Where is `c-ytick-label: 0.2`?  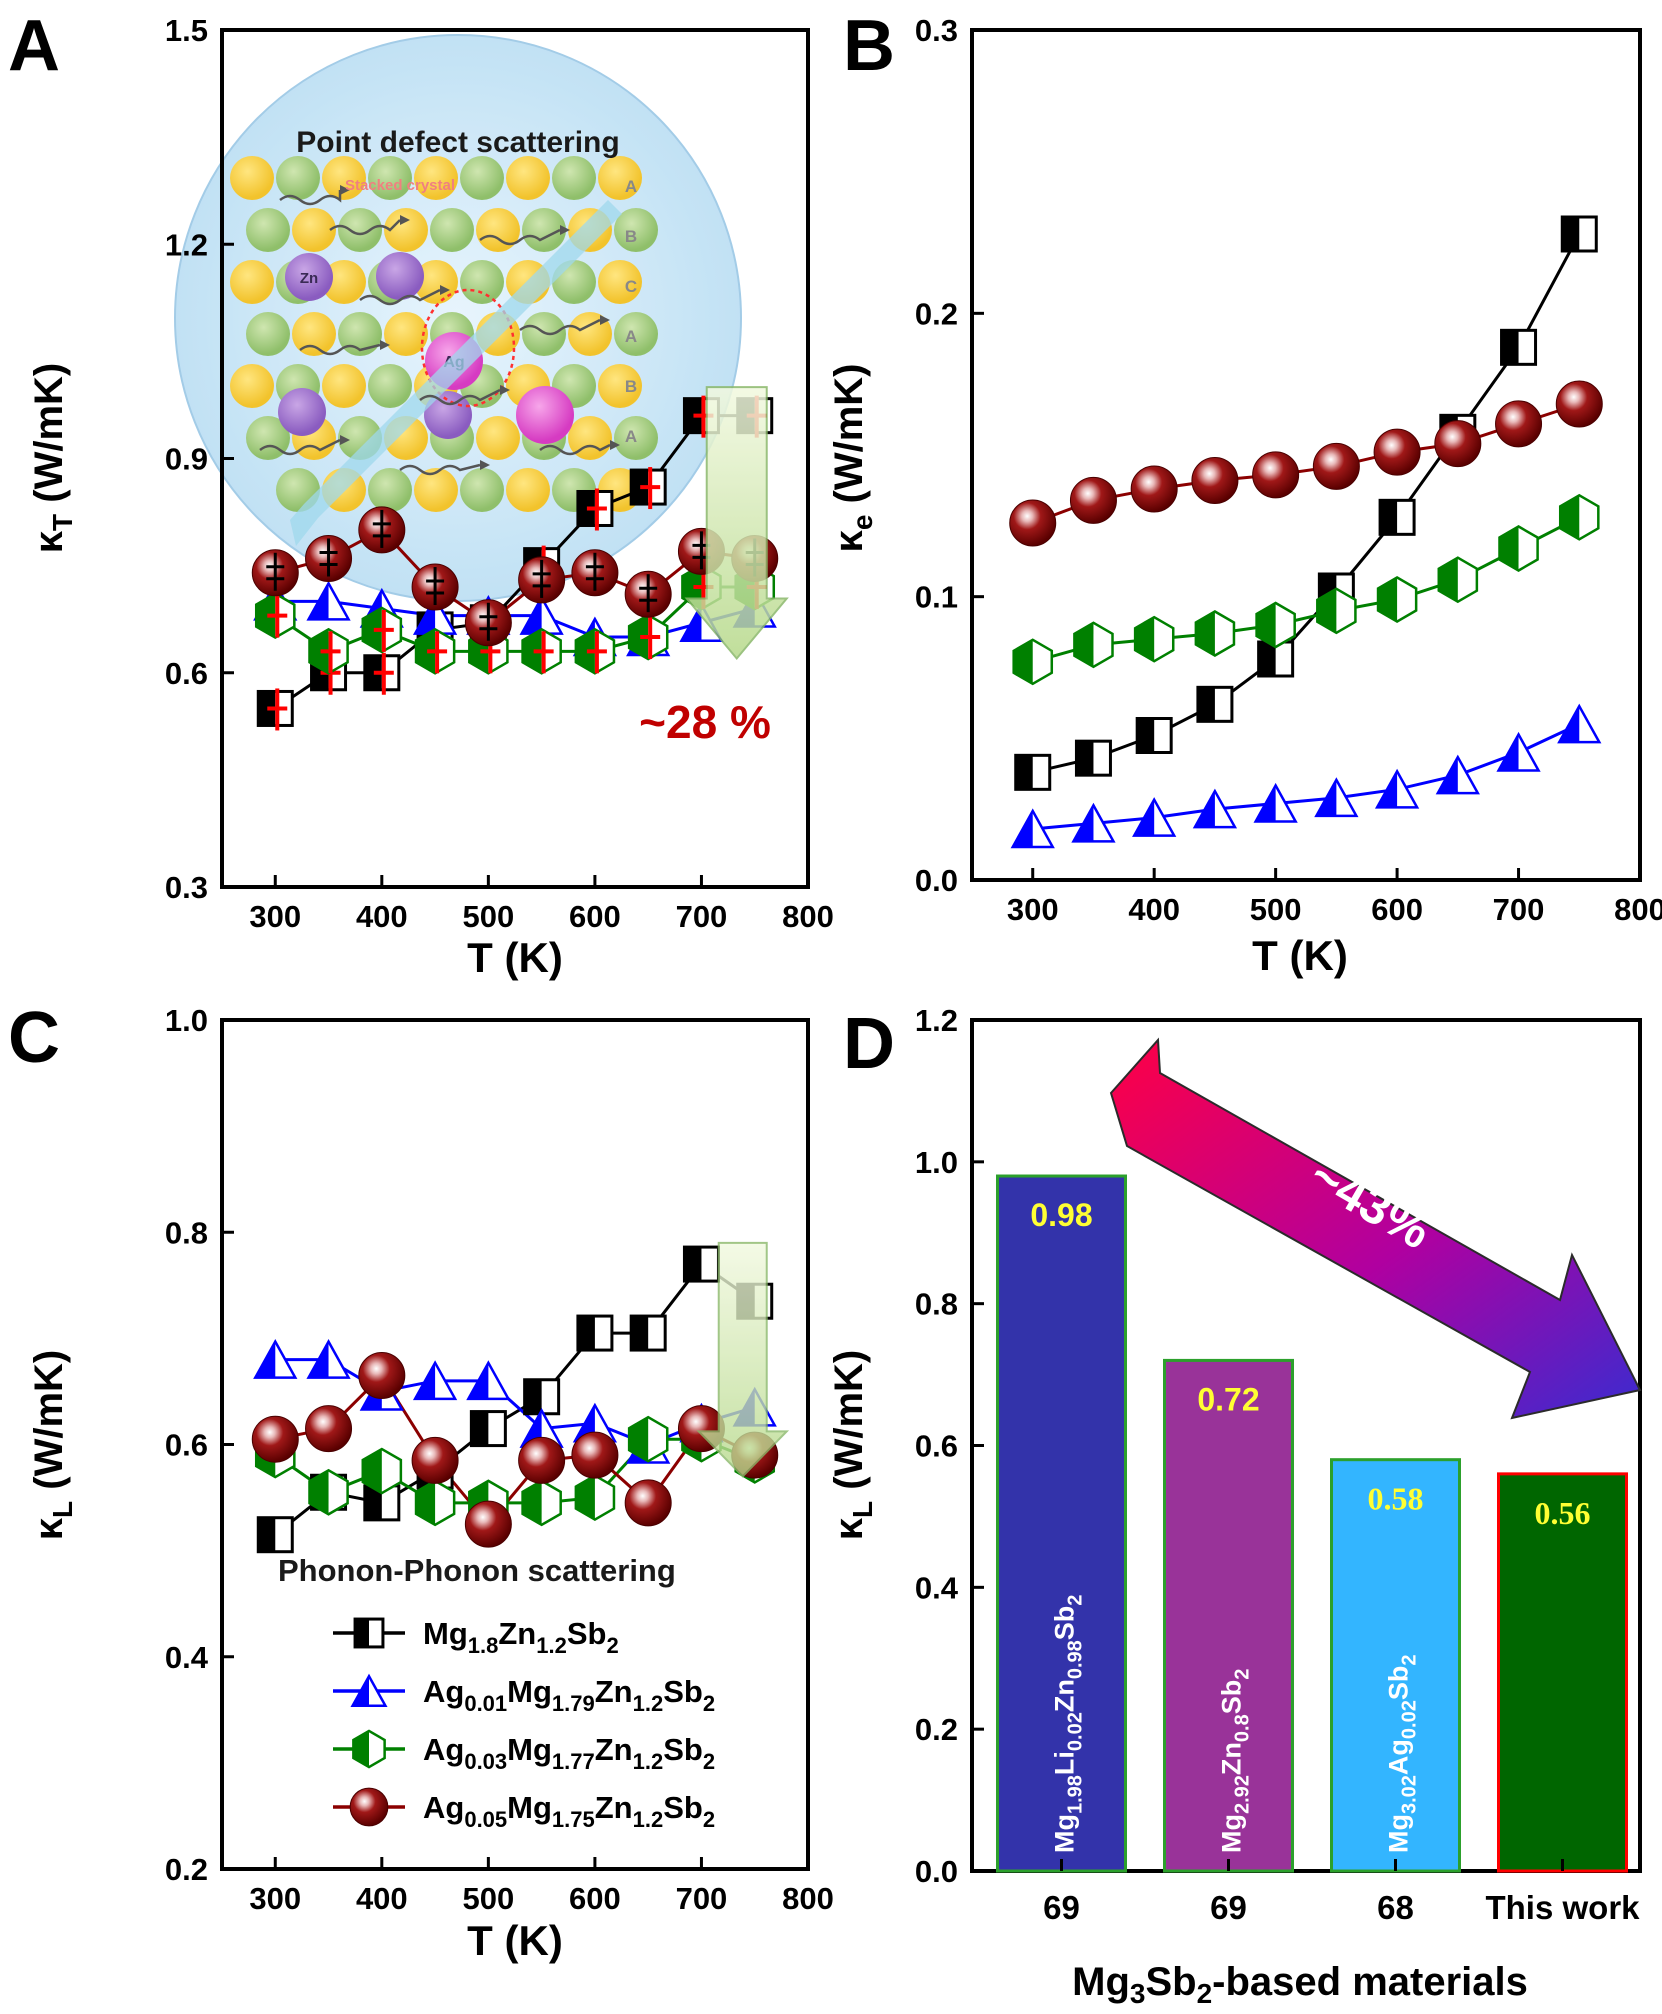 c-ytick-label: 0.2 is located at coordinates (186, 1869).